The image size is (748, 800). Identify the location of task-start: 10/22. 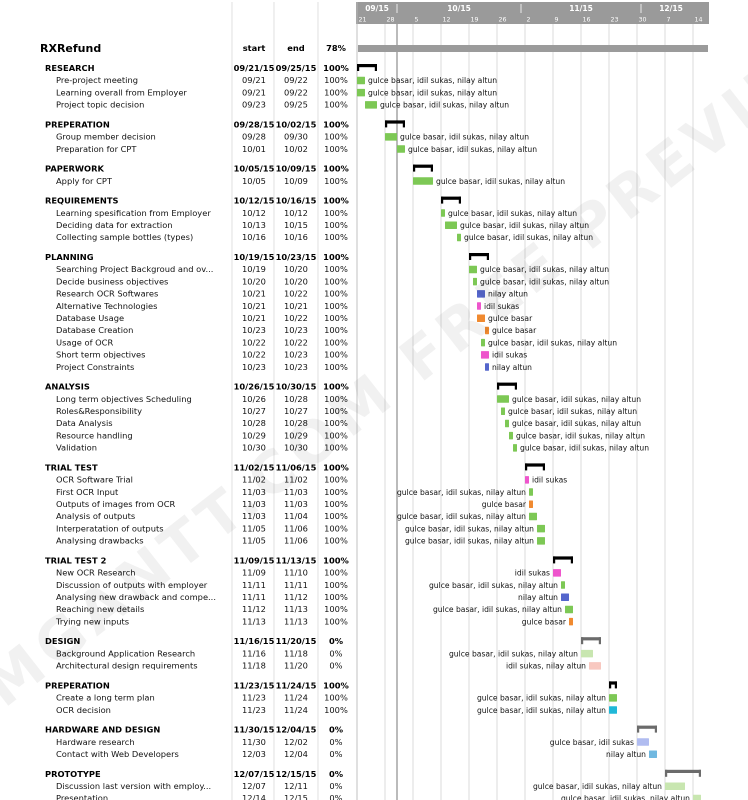
(254, 342).